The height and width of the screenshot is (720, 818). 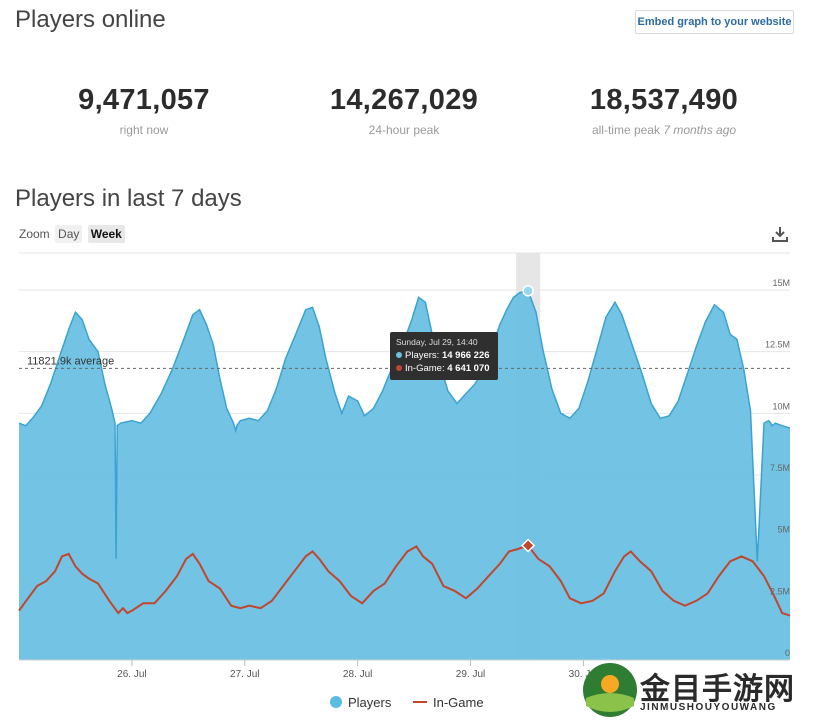 I want to click on tooltip-players-row: Players: 14 966 226, so click(x=444, y=355).